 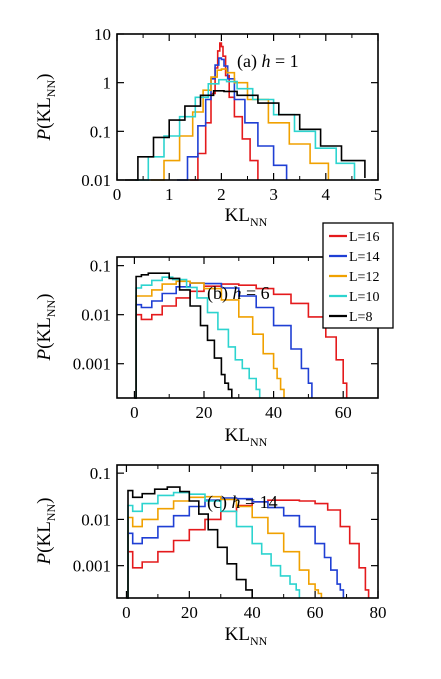 I want to click on panel-a-xtick-label: 3, so click(x=273, y=194).